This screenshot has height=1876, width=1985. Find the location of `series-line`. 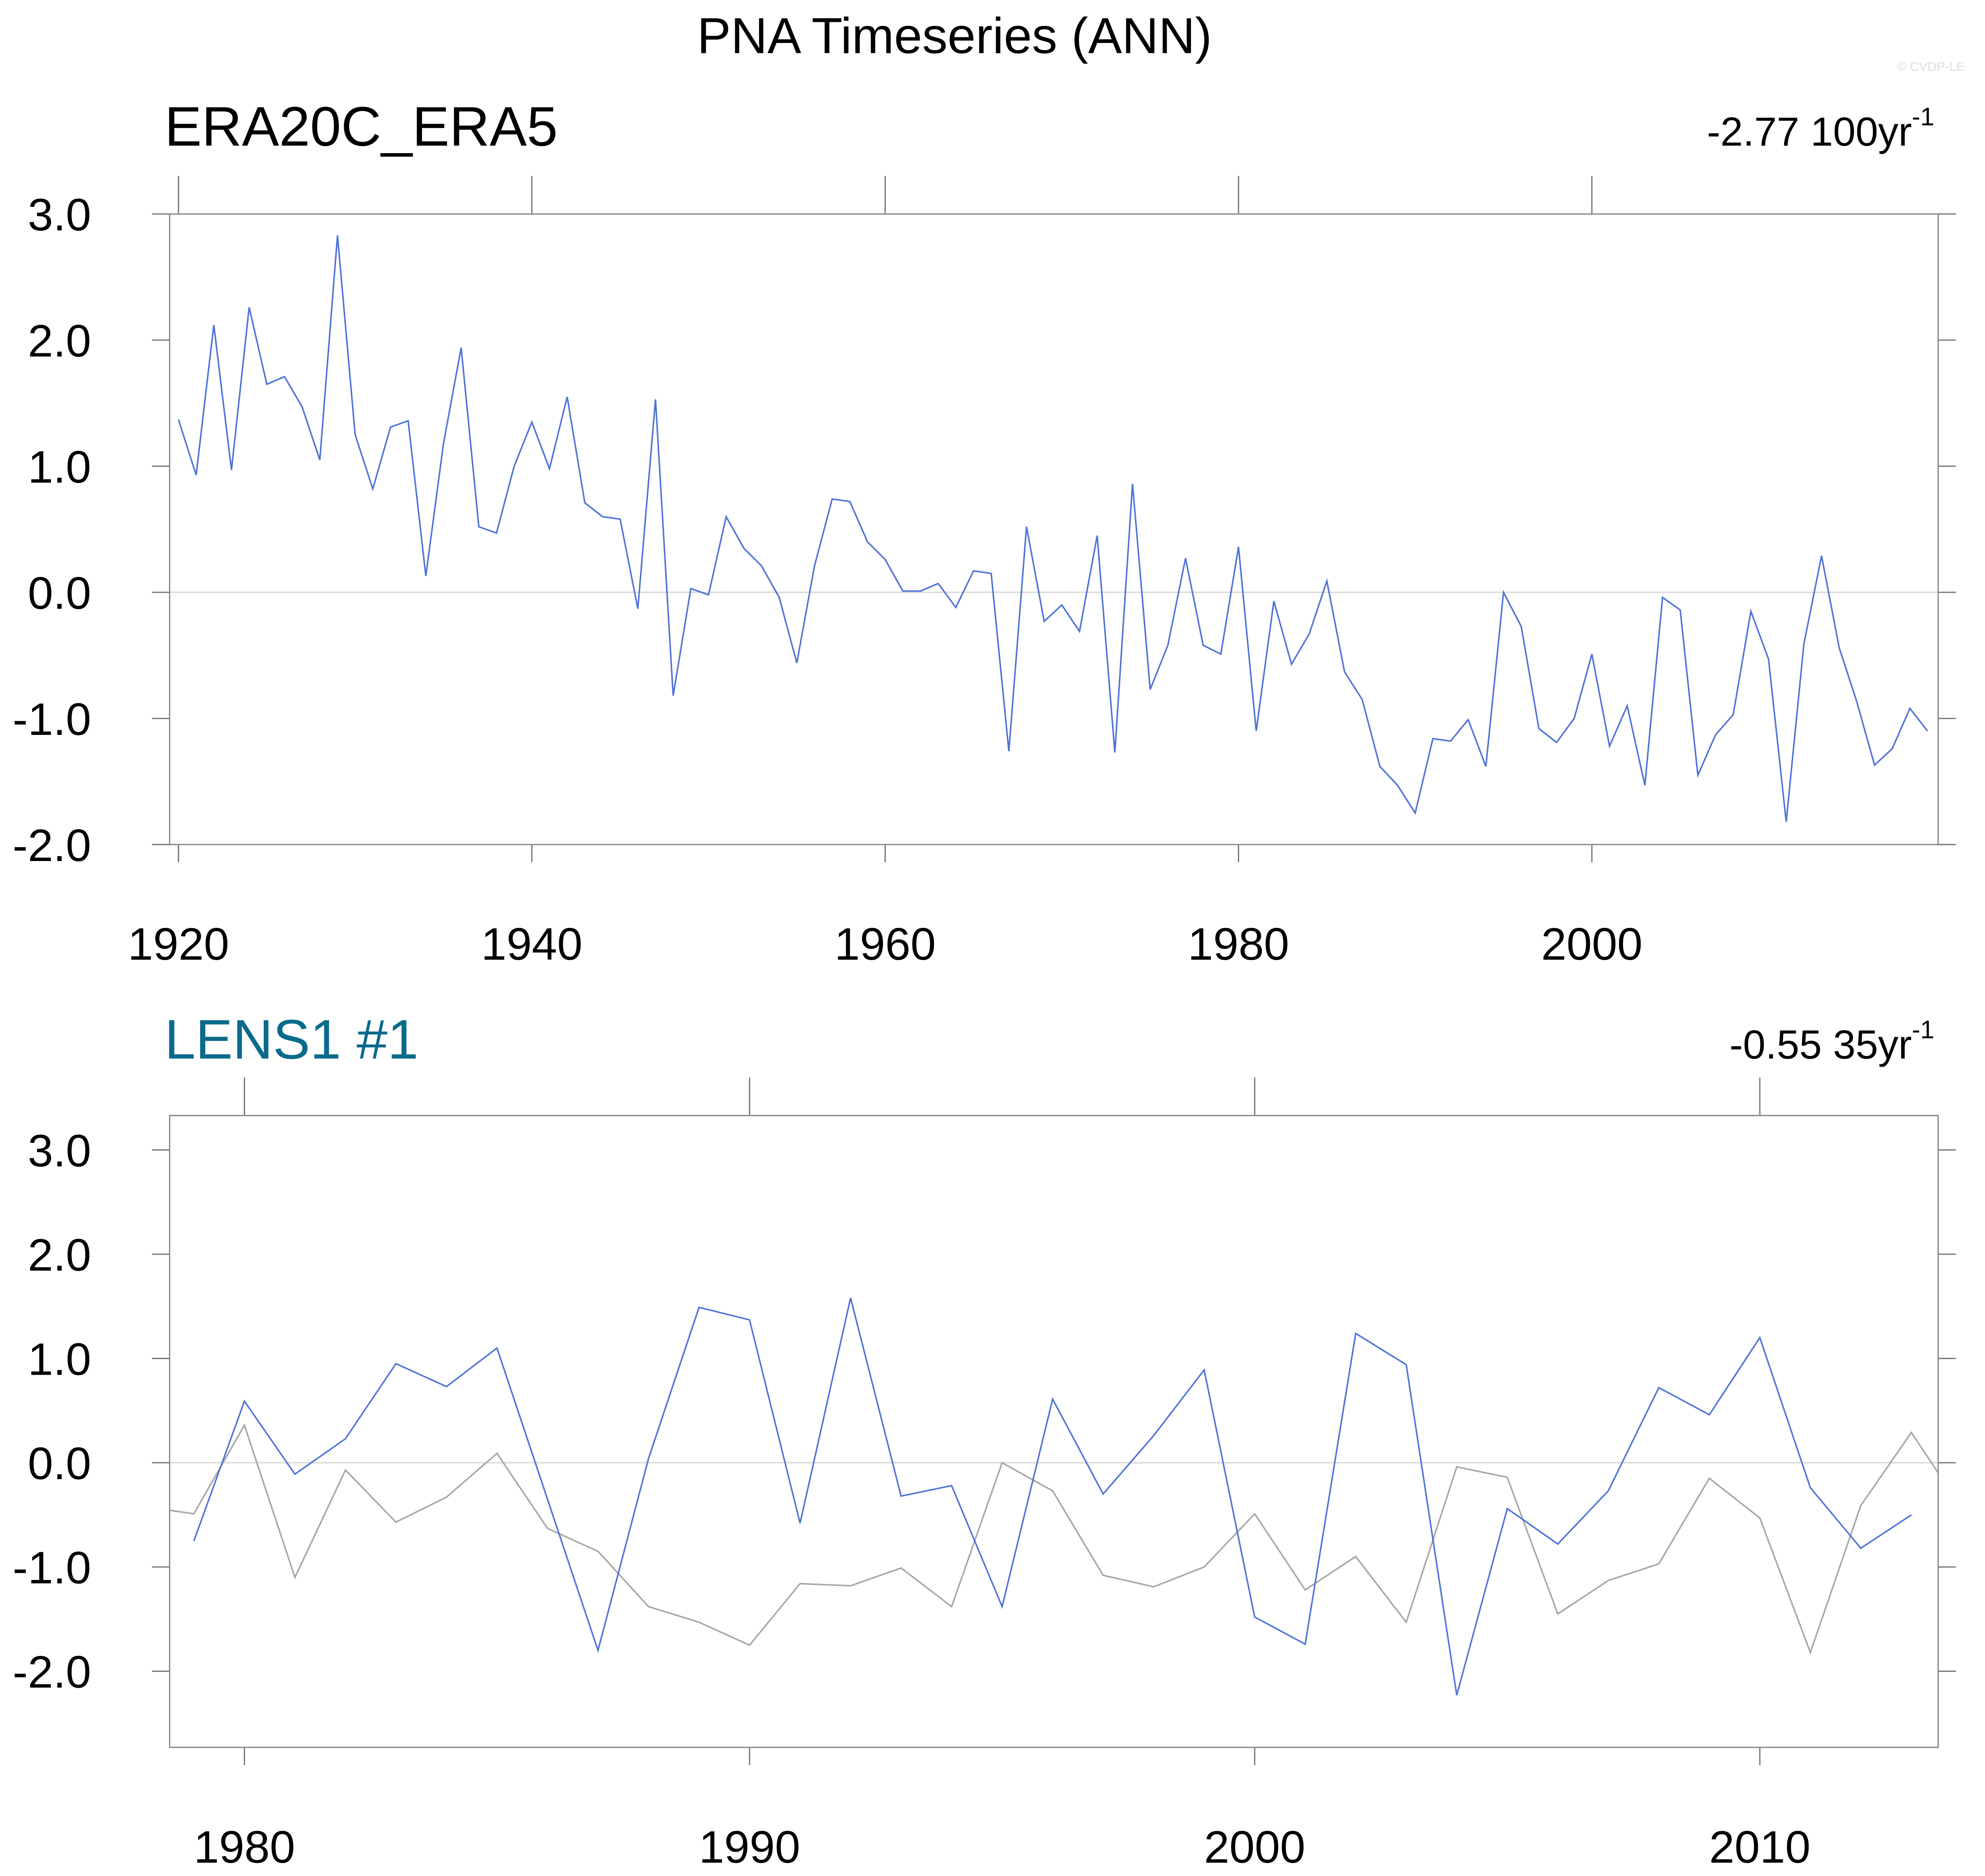

series-line is located at coordinates (1054, 1539).